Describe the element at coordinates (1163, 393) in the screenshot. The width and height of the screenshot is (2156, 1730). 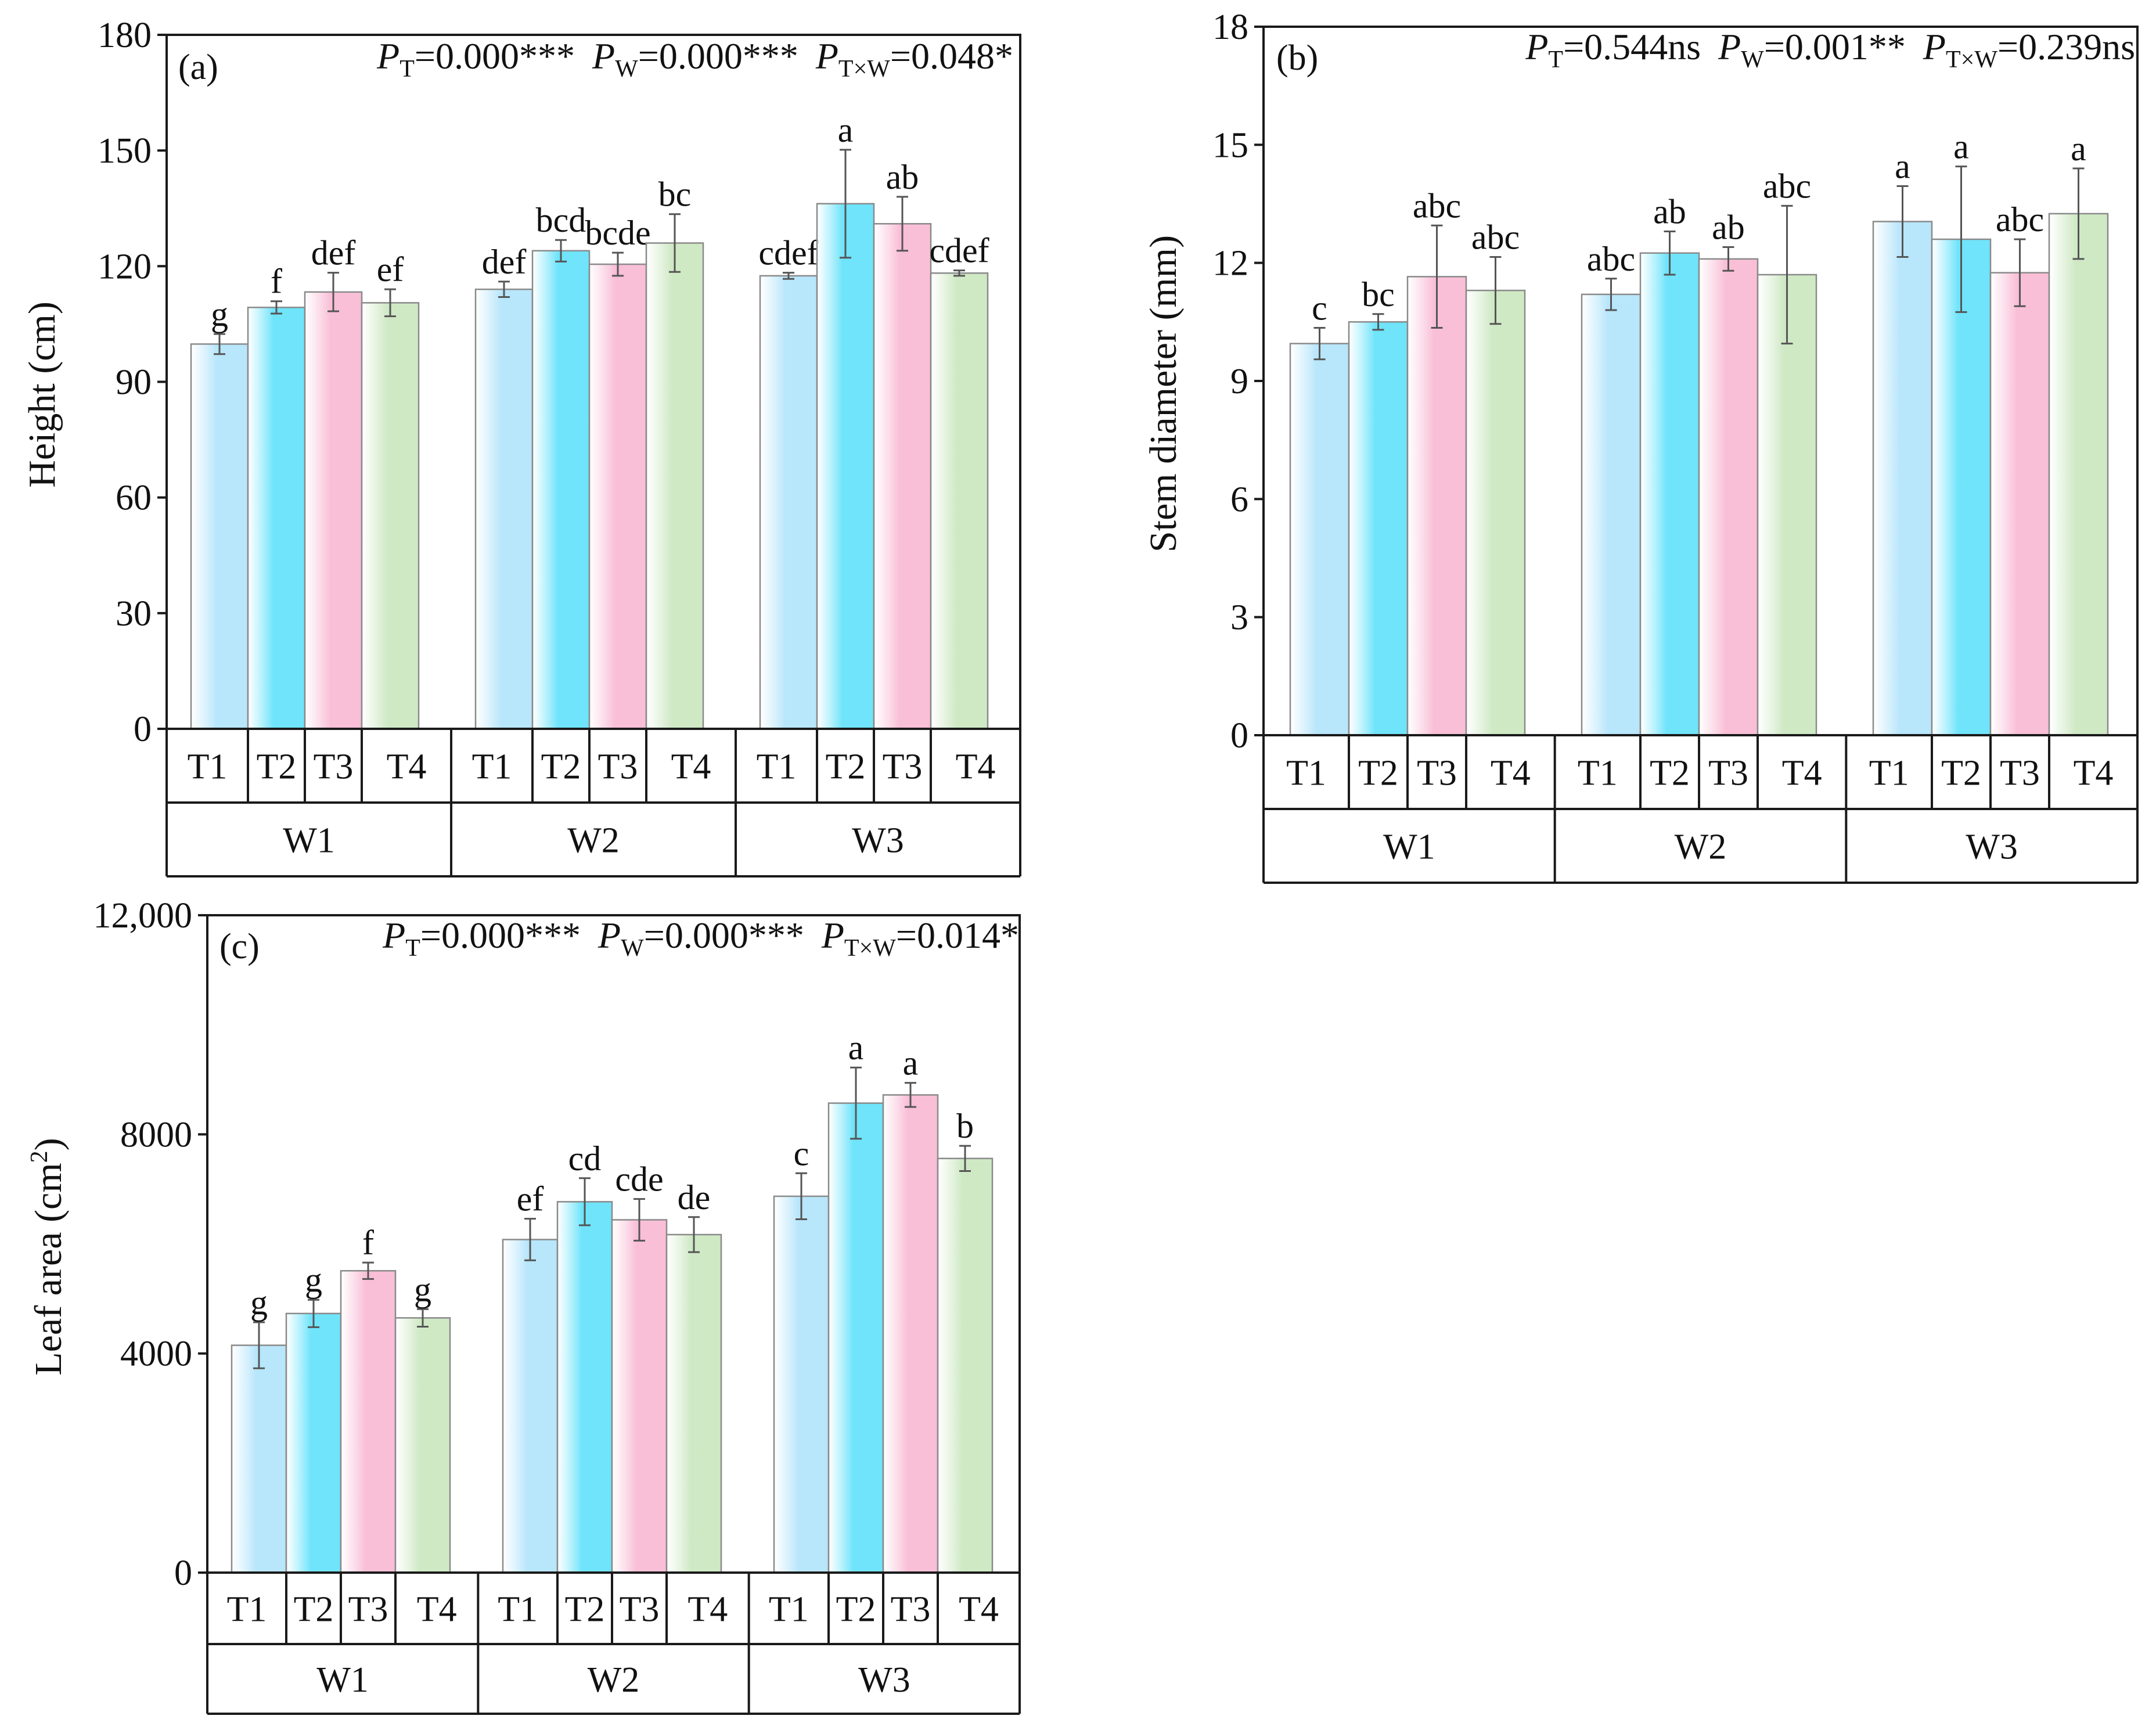
I see `y-axis-label-b: Stem diameter (mm)` at that location.